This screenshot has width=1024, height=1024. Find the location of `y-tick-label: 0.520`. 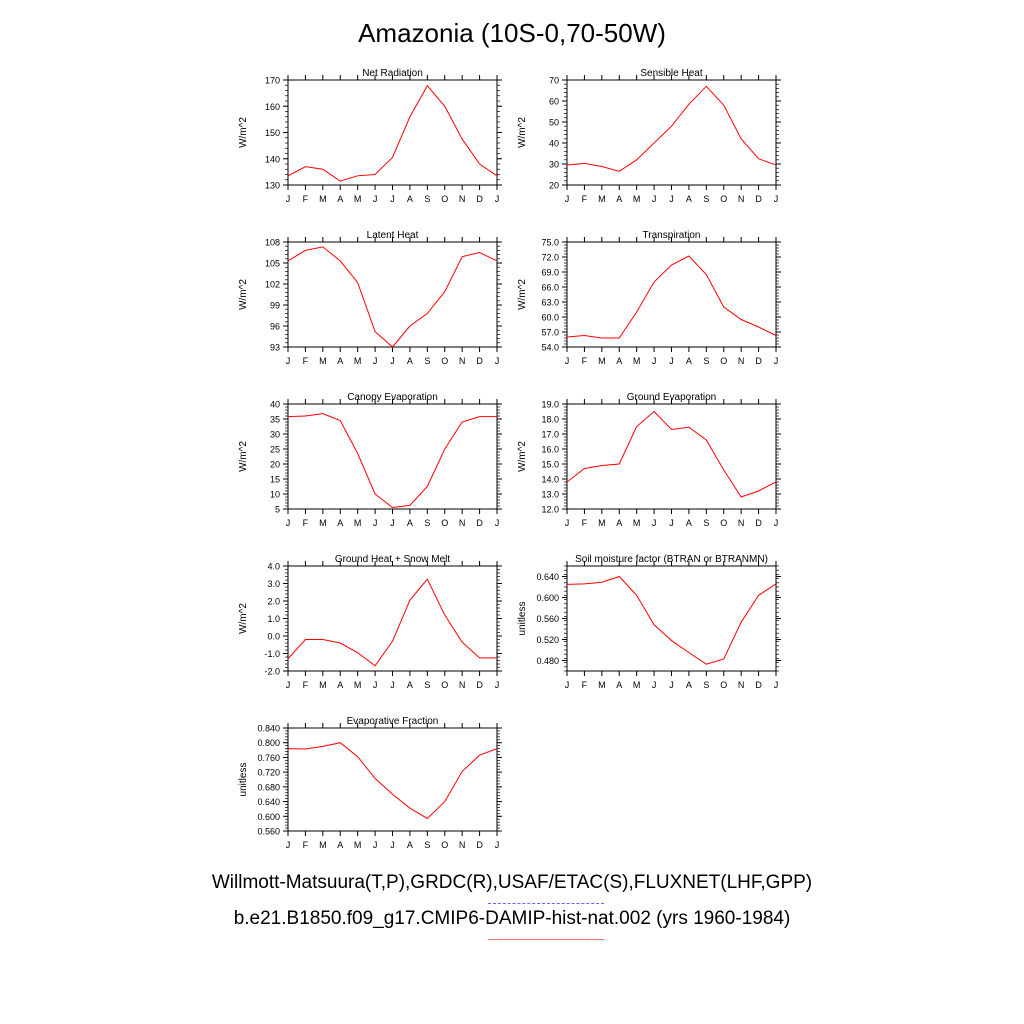

y-tick-label: 0.520 is located at coordinates (547, 640).